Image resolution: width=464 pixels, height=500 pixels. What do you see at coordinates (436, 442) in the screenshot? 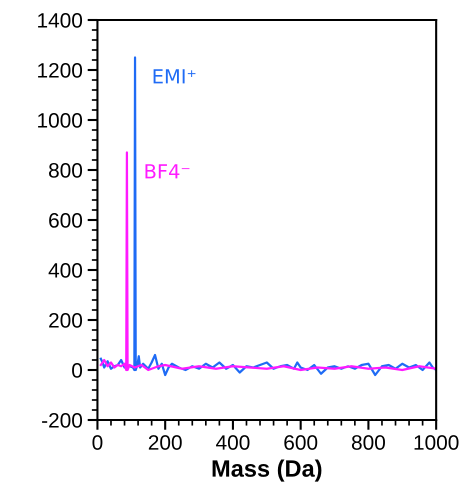
I see `x-tick-label: 1000` at bounding box center [436, 442].